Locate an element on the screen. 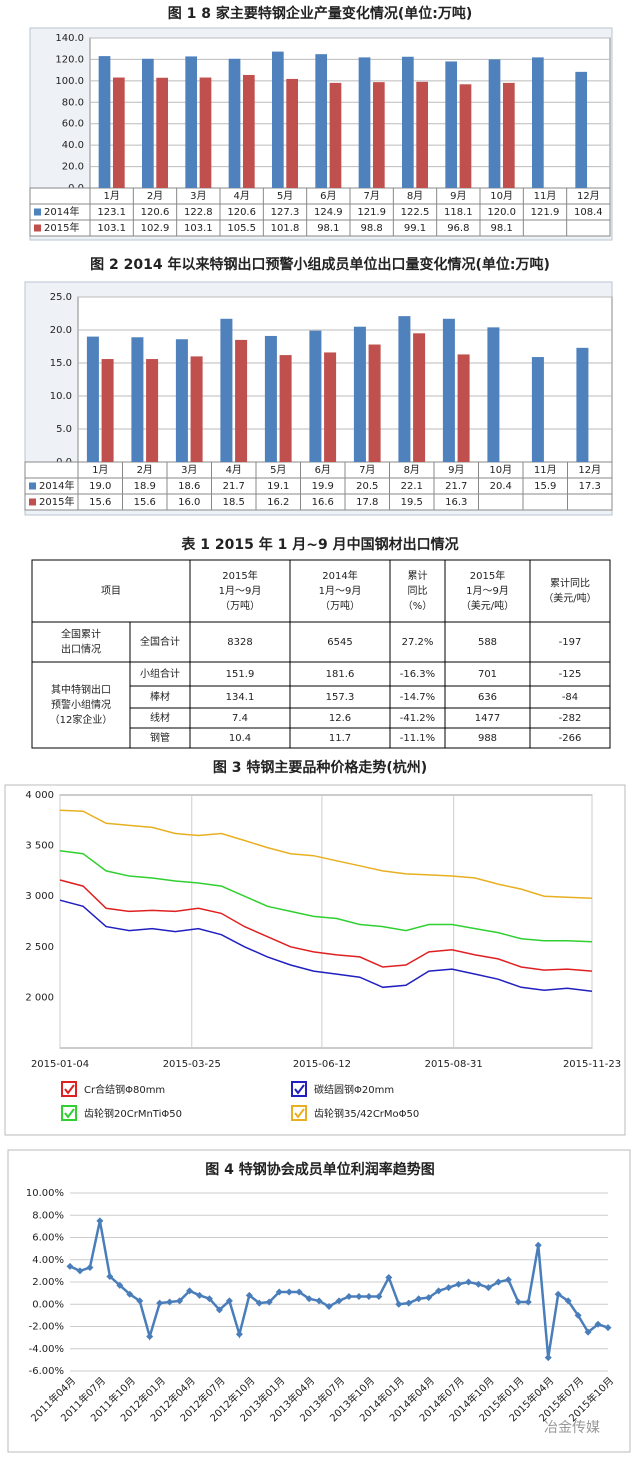  data-label: 127.3 is located at coordinates (285, 212).